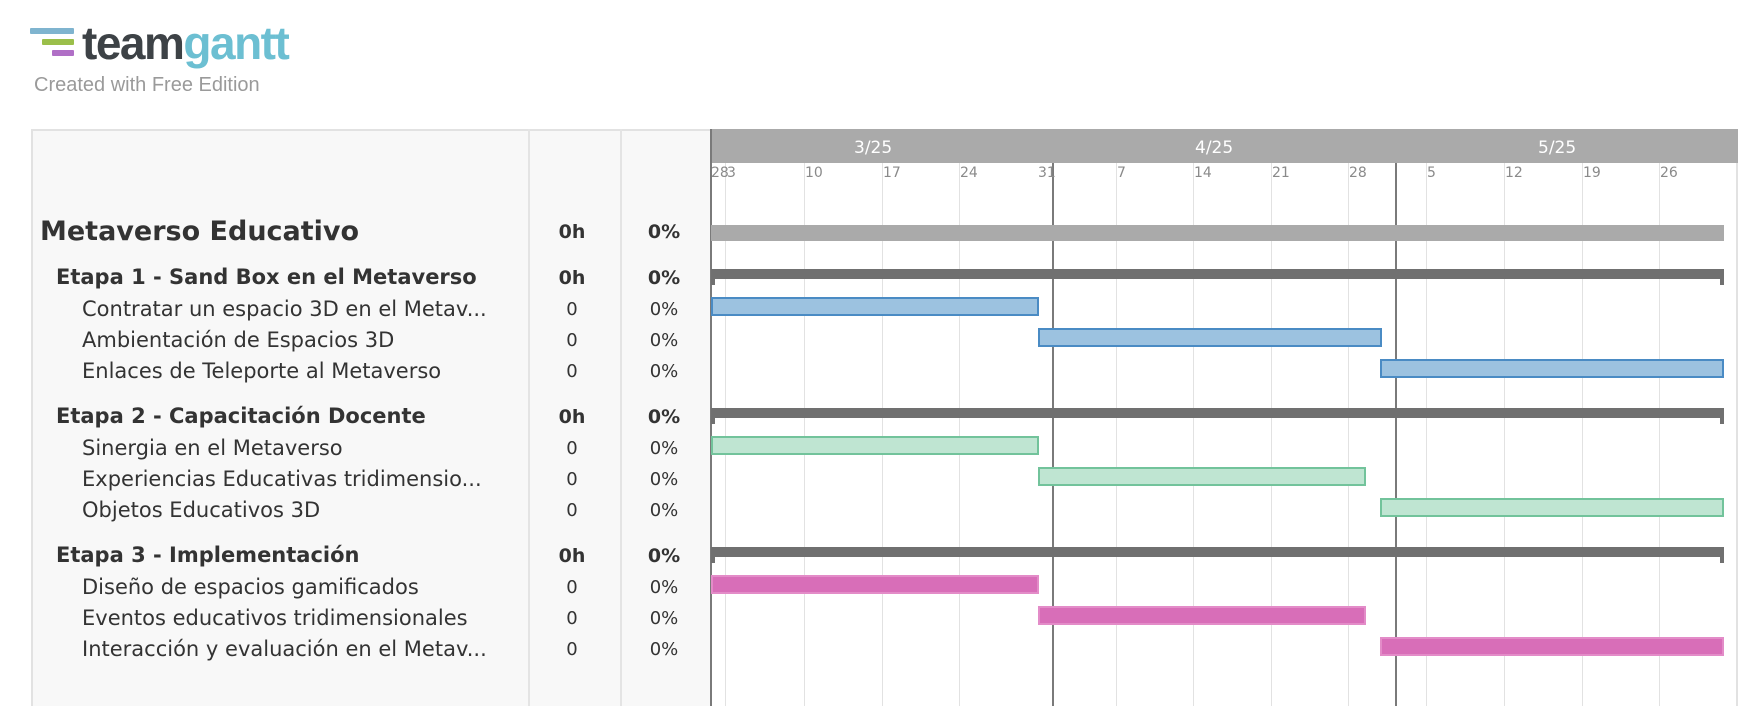 This screenshot has width=1762, height=706. Describe the element at coordinates (814, 173) in the screenshot. I see `week-label: 10` at that location.